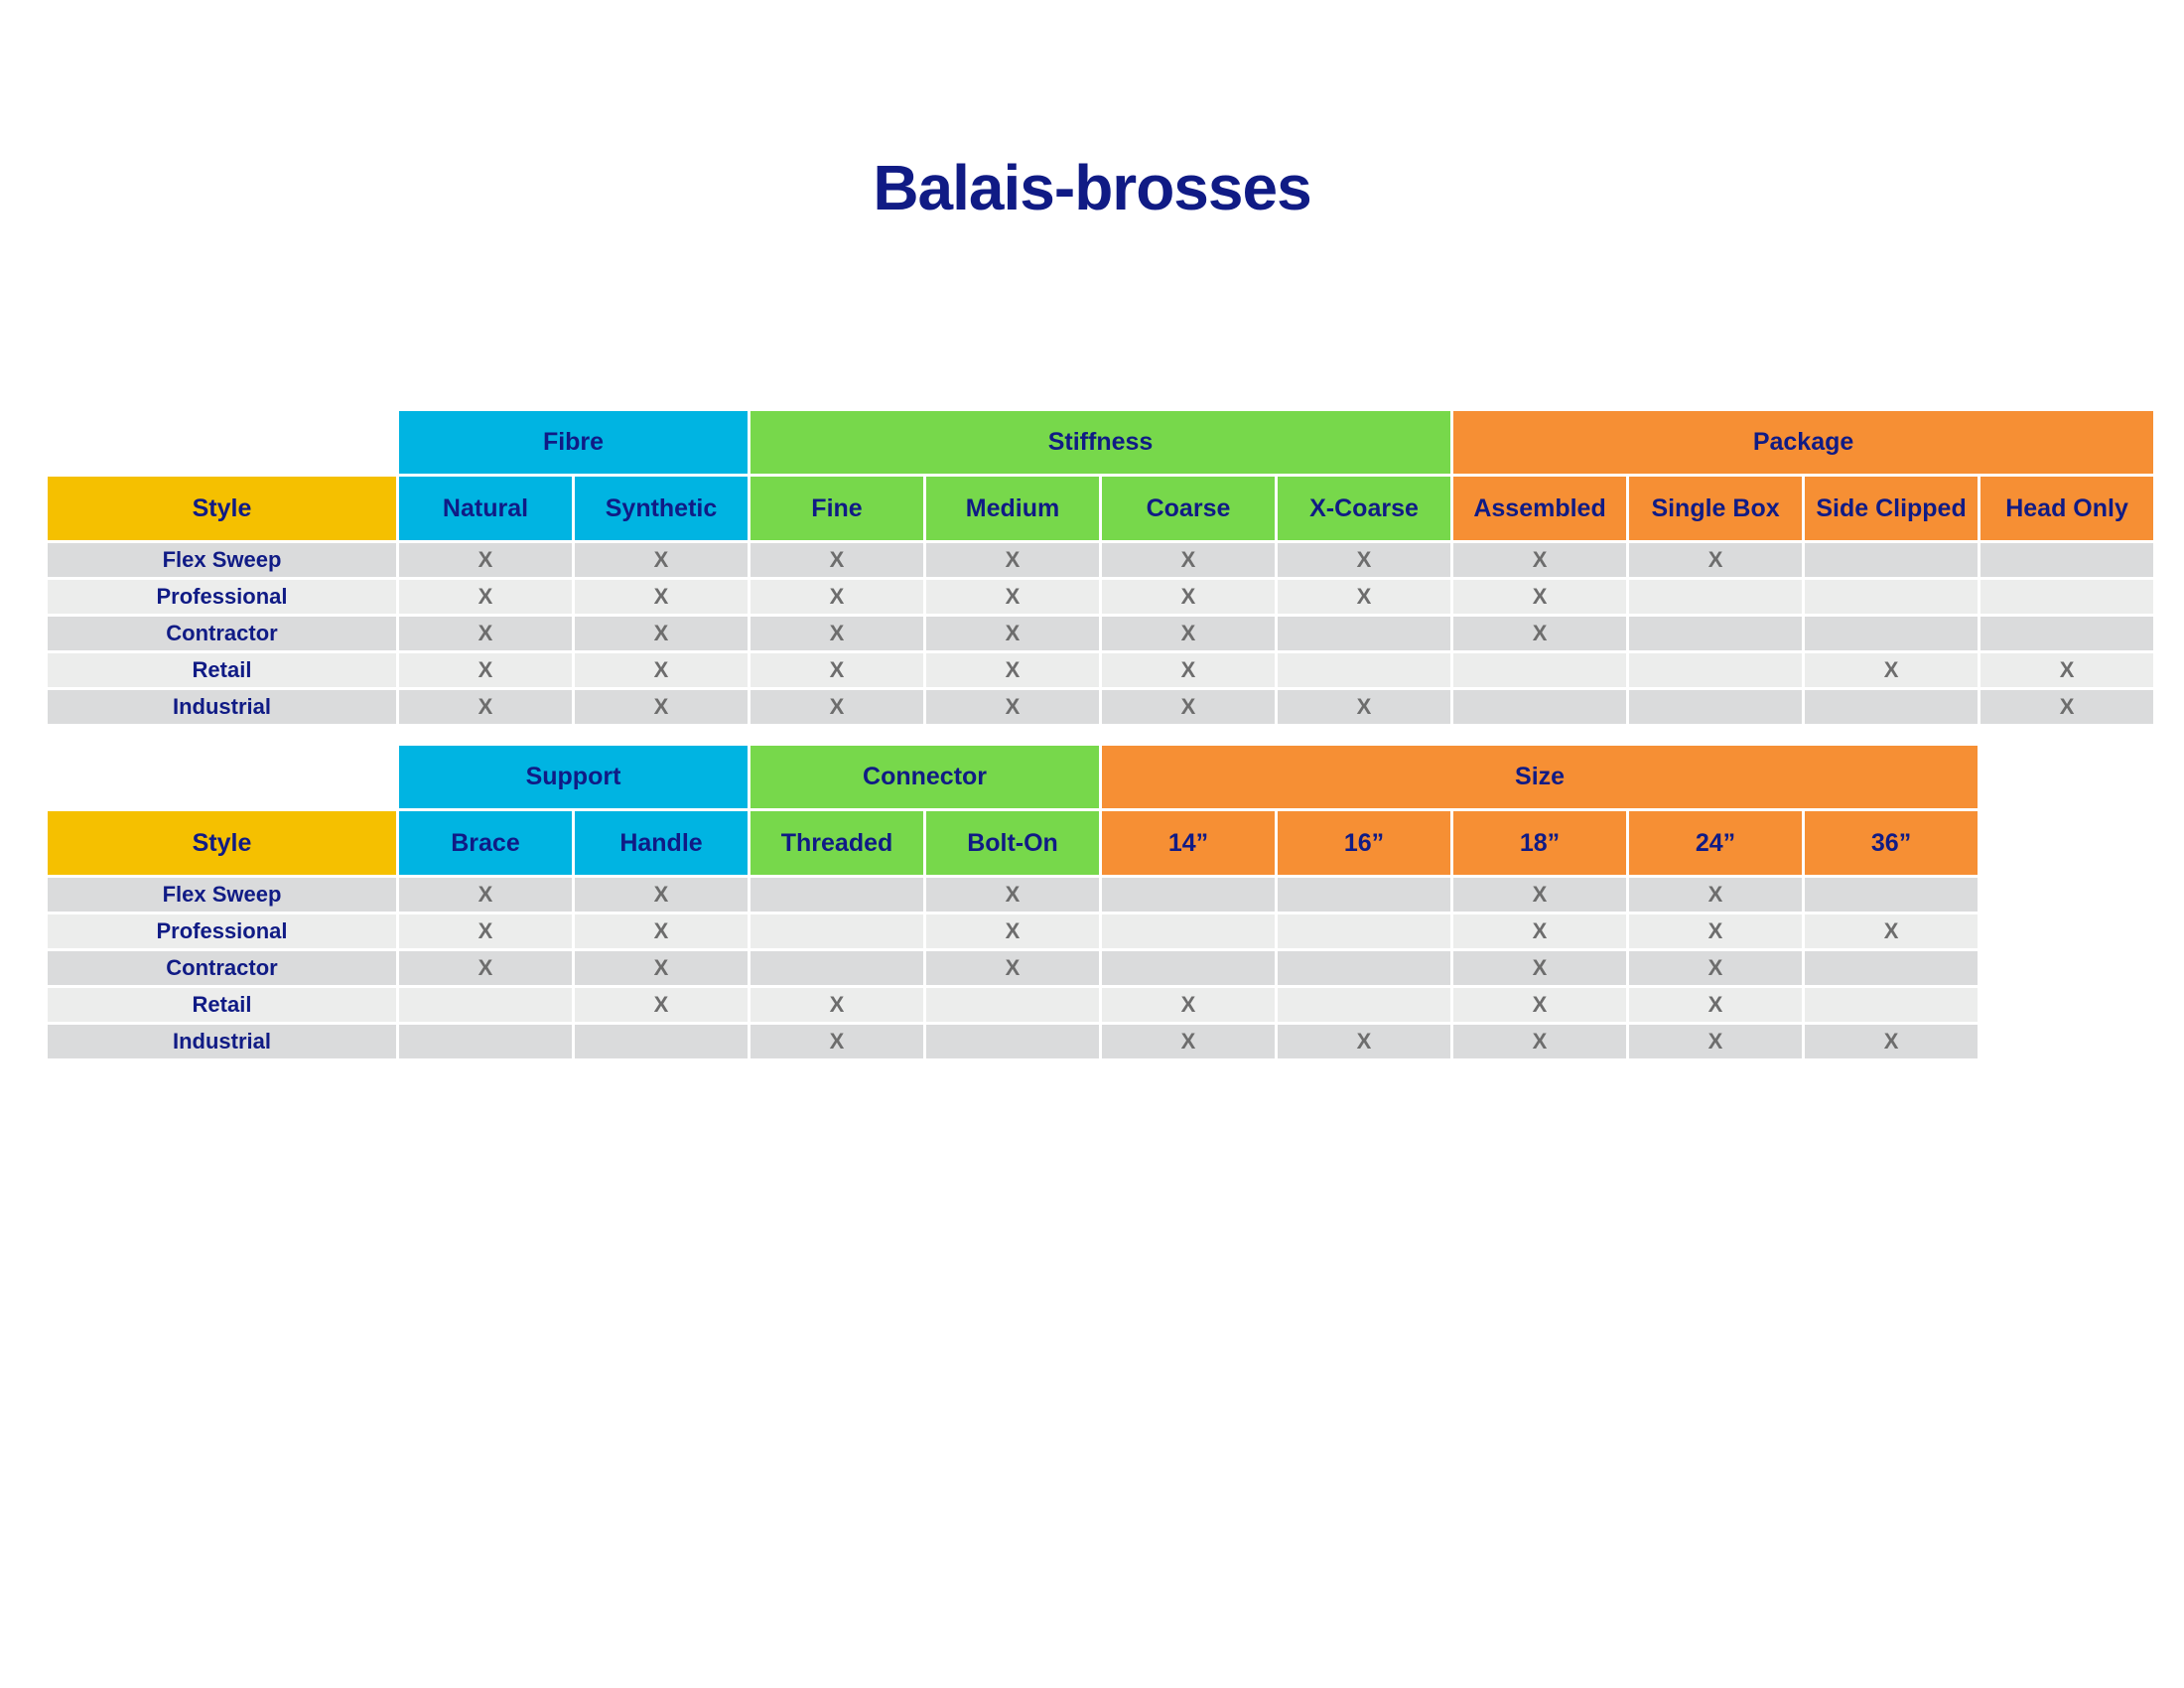 Image resolution: width=2184 pixels, height=1688 pixels. What do you see at coordinates (1013, 968) in the screenshot?
I see `table-row: Contractor X X X X X` at bounding box center [1013, 968].